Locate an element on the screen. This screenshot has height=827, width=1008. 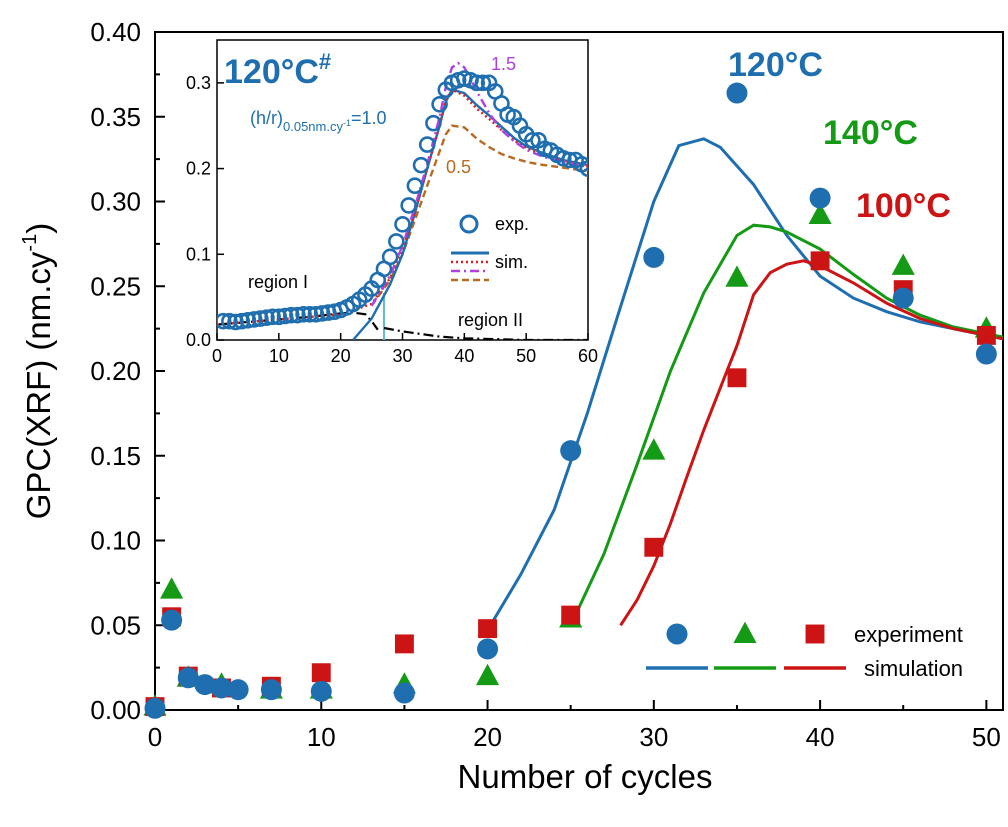
inset-label-hr15: 1.5 is located at coordinates (503, 64).